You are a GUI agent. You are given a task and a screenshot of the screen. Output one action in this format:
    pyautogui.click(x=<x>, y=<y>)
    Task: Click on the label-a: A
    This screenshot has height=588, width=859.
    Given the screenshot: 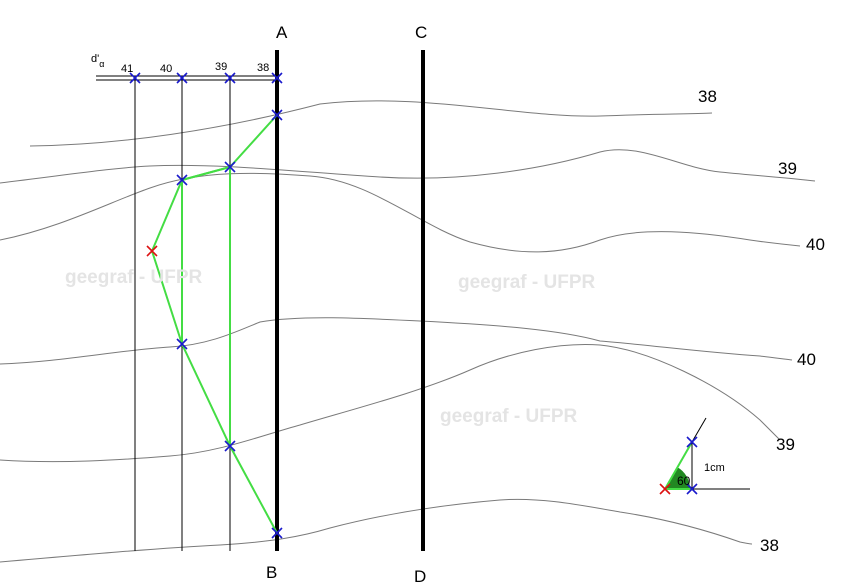 What is the action you would take?
    pyautogui.click(x=282, y=32)
    